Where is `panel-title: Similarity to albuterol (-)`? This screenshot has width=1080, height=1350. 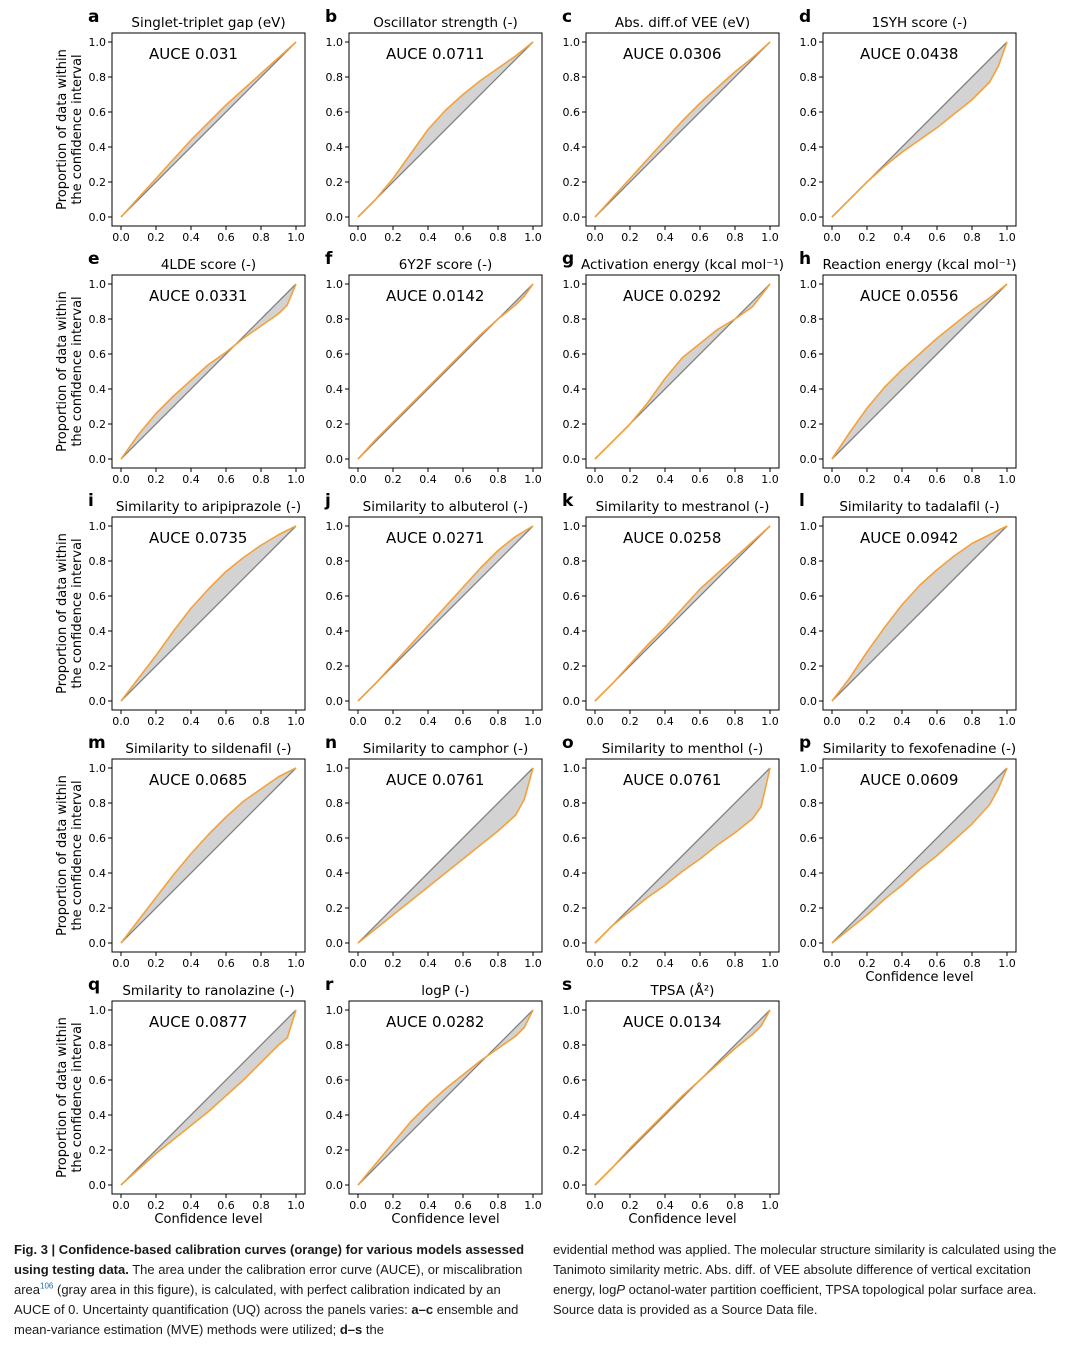
panel-title: Similarity to albuterol (-) is located at coordinates (446, 507).